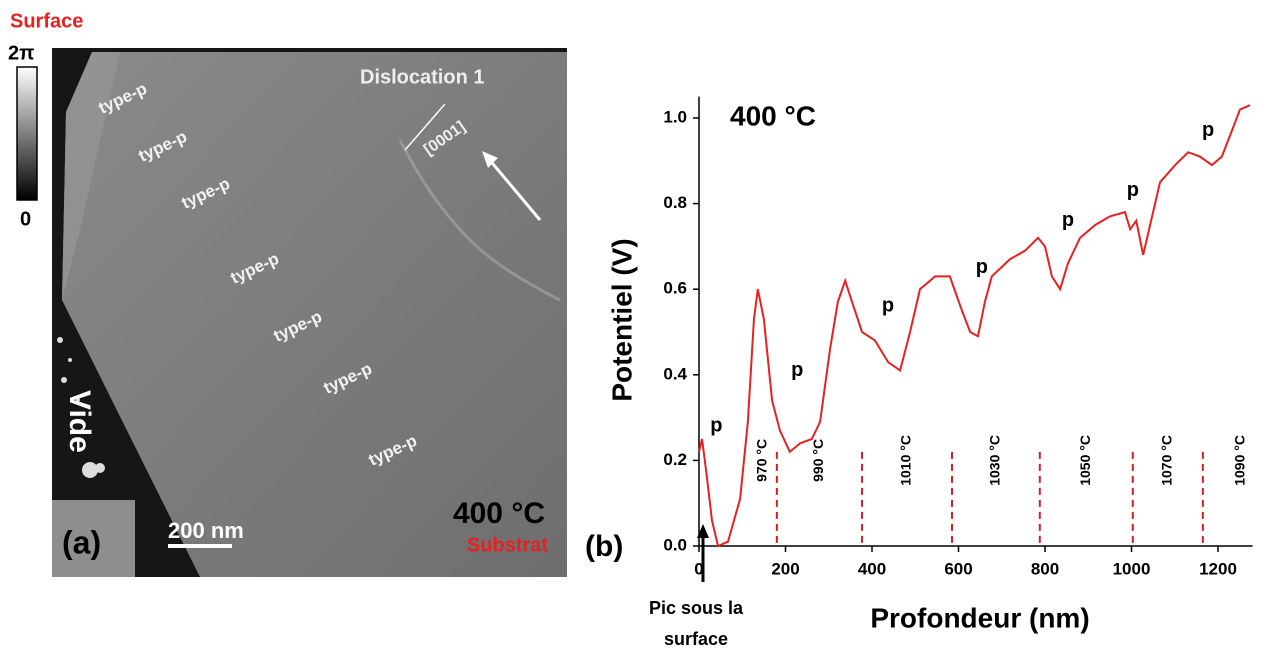 The width and height of the screenshot is (1278, 655). What do you see at coordinates (25, 219) in the screenshot?
I see `colorbar-min: 0` at bounding box center [25, 219].